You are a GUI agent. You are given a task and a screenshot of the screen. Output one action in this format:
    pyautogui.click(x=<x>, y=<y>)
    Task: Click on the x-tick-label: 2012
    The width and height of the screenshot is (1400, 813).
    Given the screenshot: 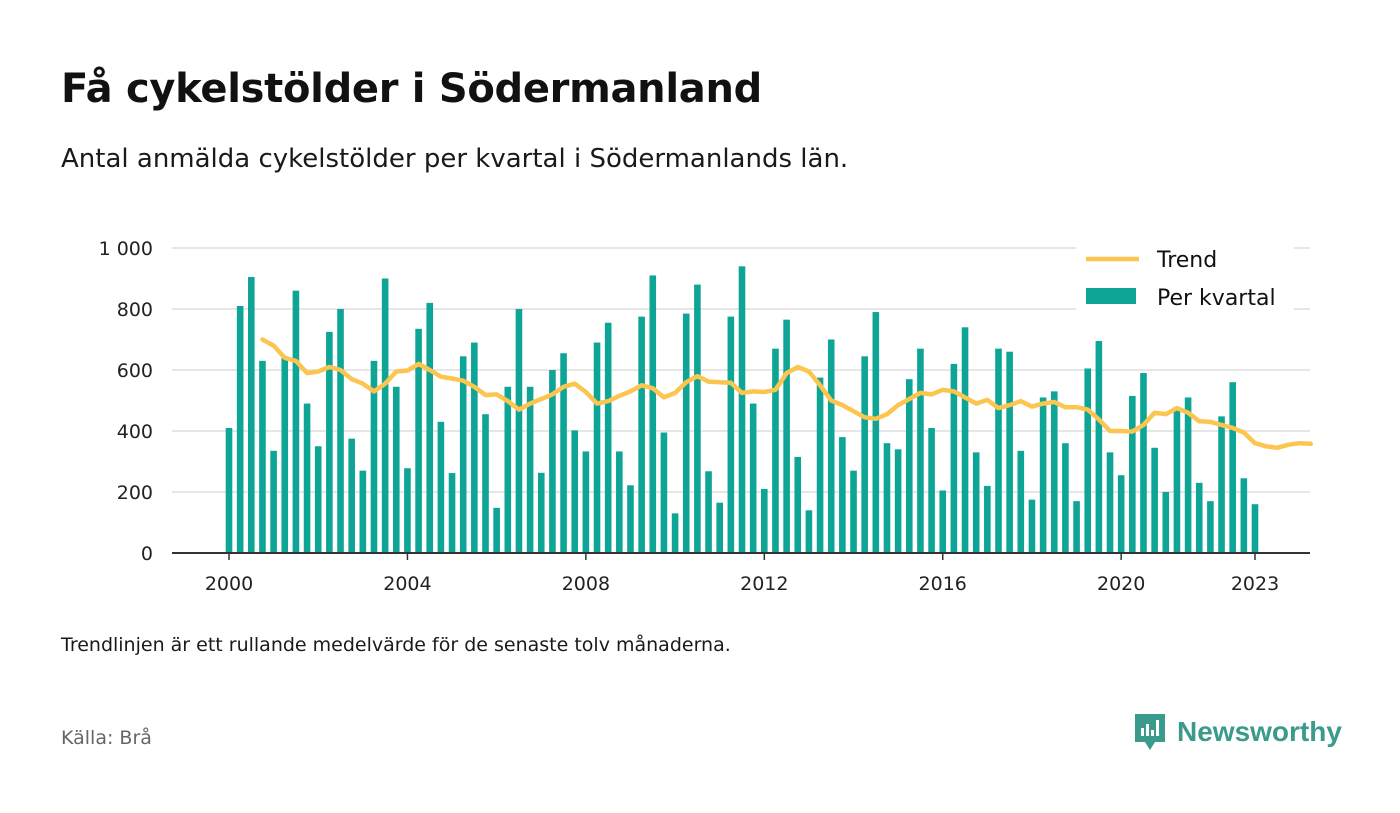 What is the action you would take?
    pyautogui.click(x=764, y=584)
    